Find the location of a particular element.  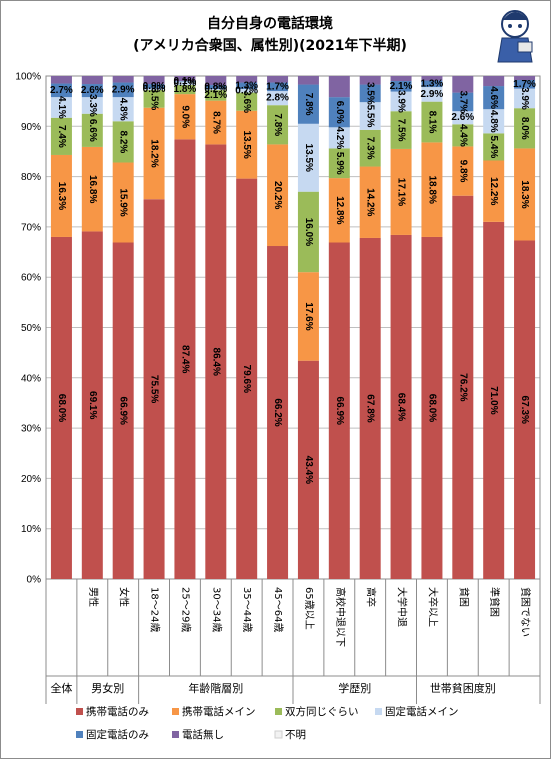

data-label: 20.2% is located at coordinates (277, 195).